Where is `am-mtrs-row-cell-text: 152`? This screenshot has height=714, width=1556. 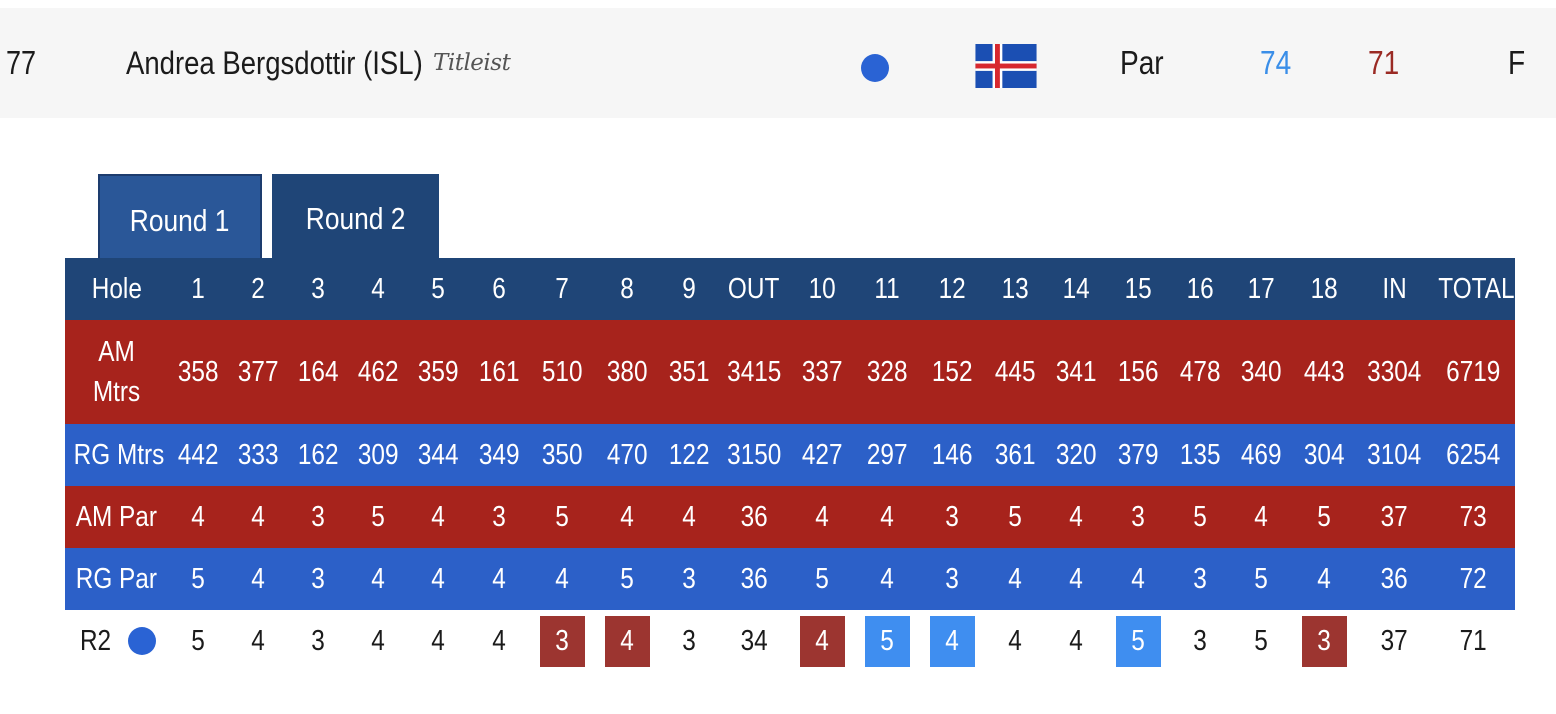
am-mtrs-row-cell-text: 152 is located at coordinates (952, 371).